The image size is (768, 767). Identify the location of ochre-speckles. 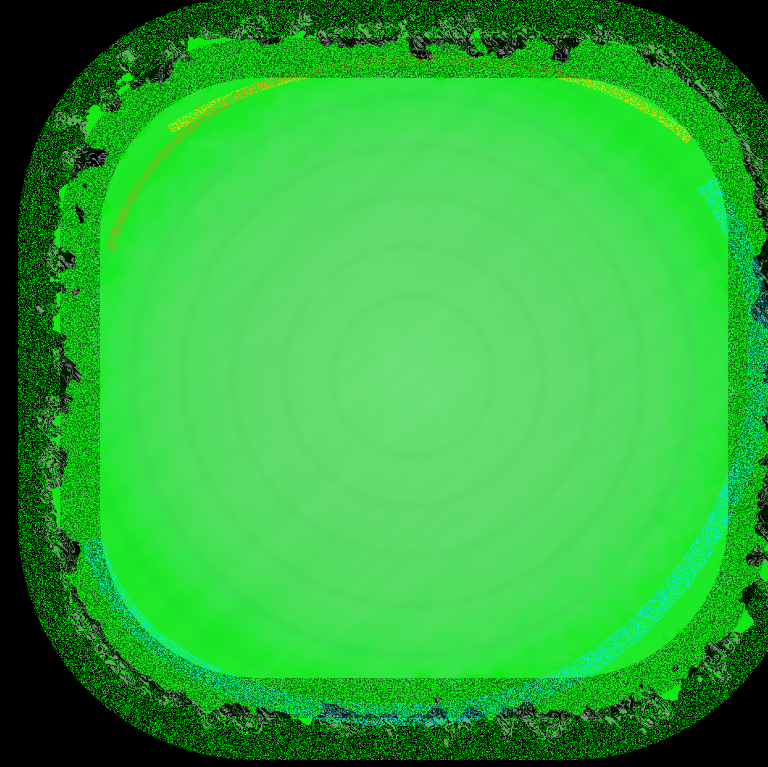
(203, 159).